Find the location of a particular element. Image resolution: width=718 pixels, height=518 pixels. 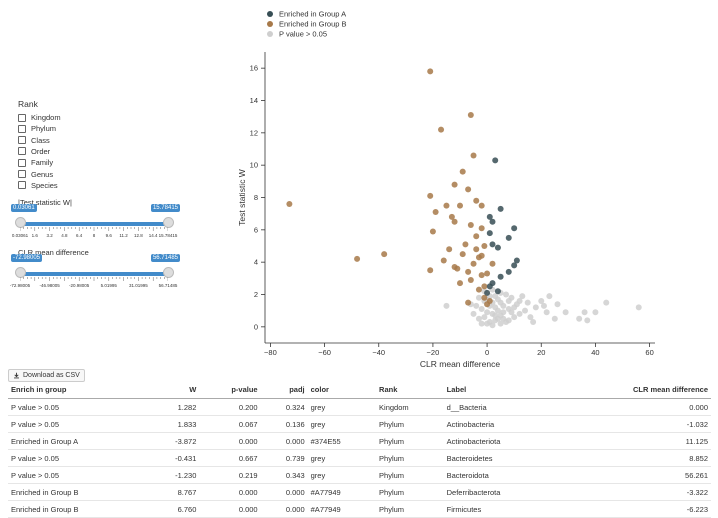

y-tick-label: 16 is located at coordinates (254, 68).